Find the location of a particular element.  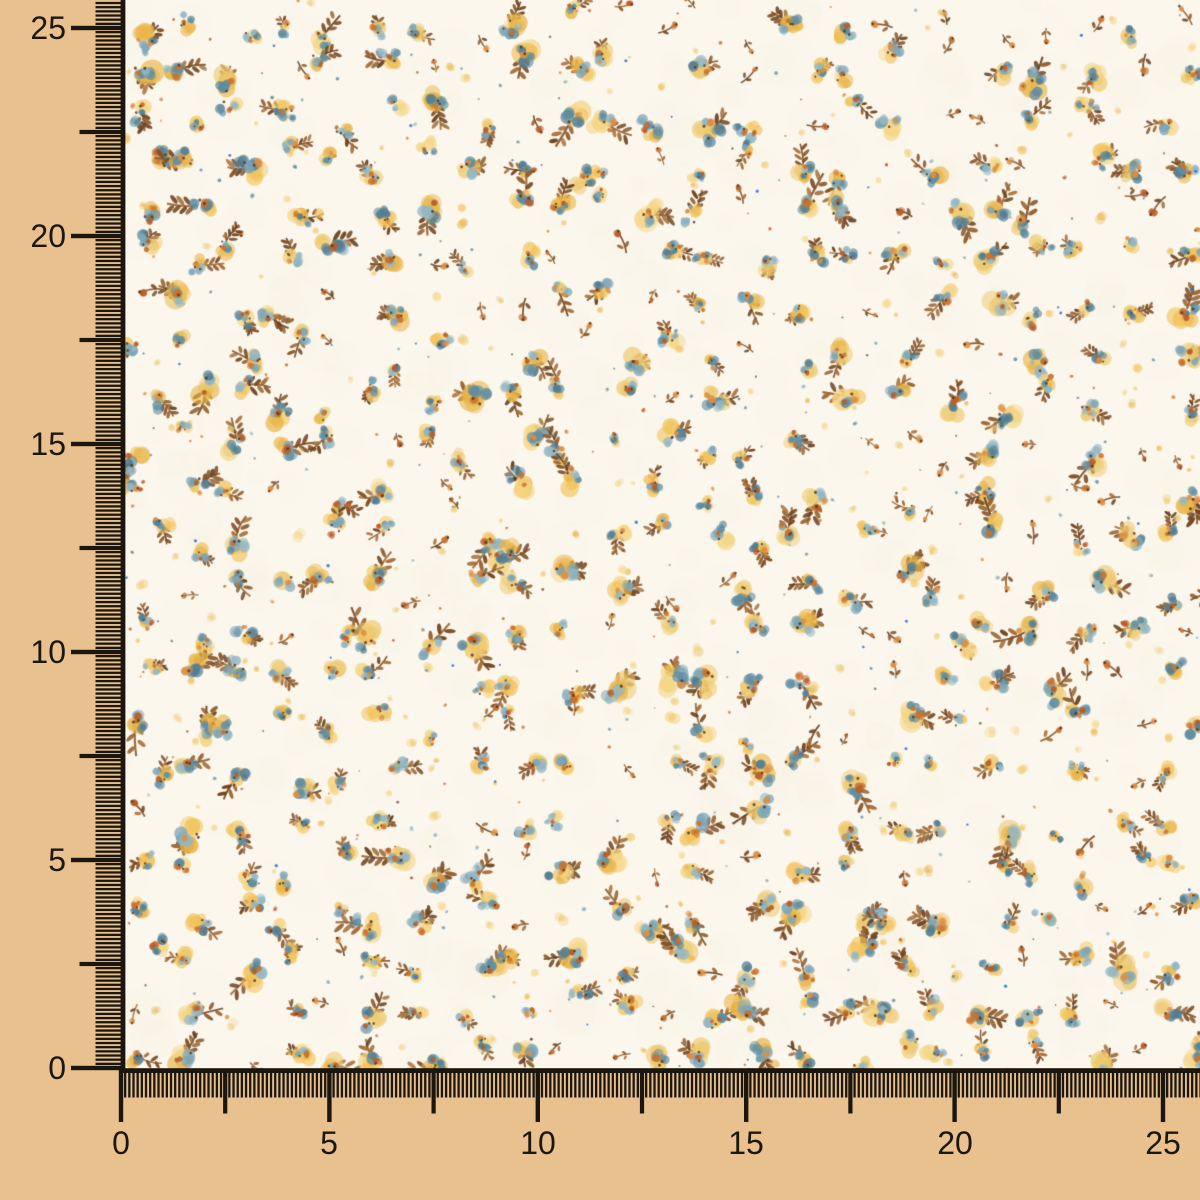

v-ruler-label-25: 25 is located at coordinates (48, 28).